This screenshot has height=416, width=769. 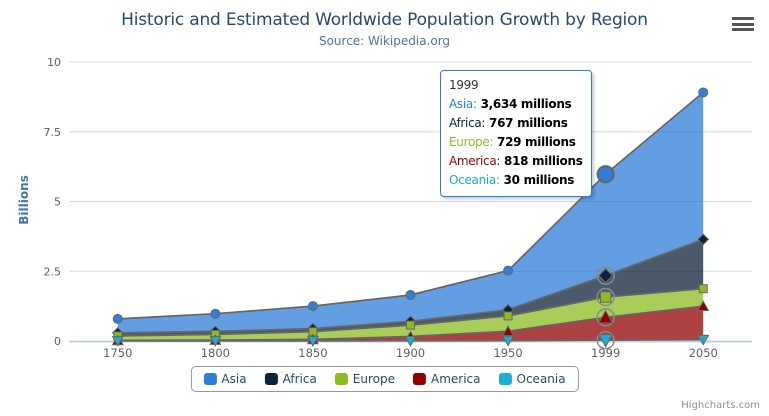 I want to click on legend-item-america: America, so click(x=447, y=379).